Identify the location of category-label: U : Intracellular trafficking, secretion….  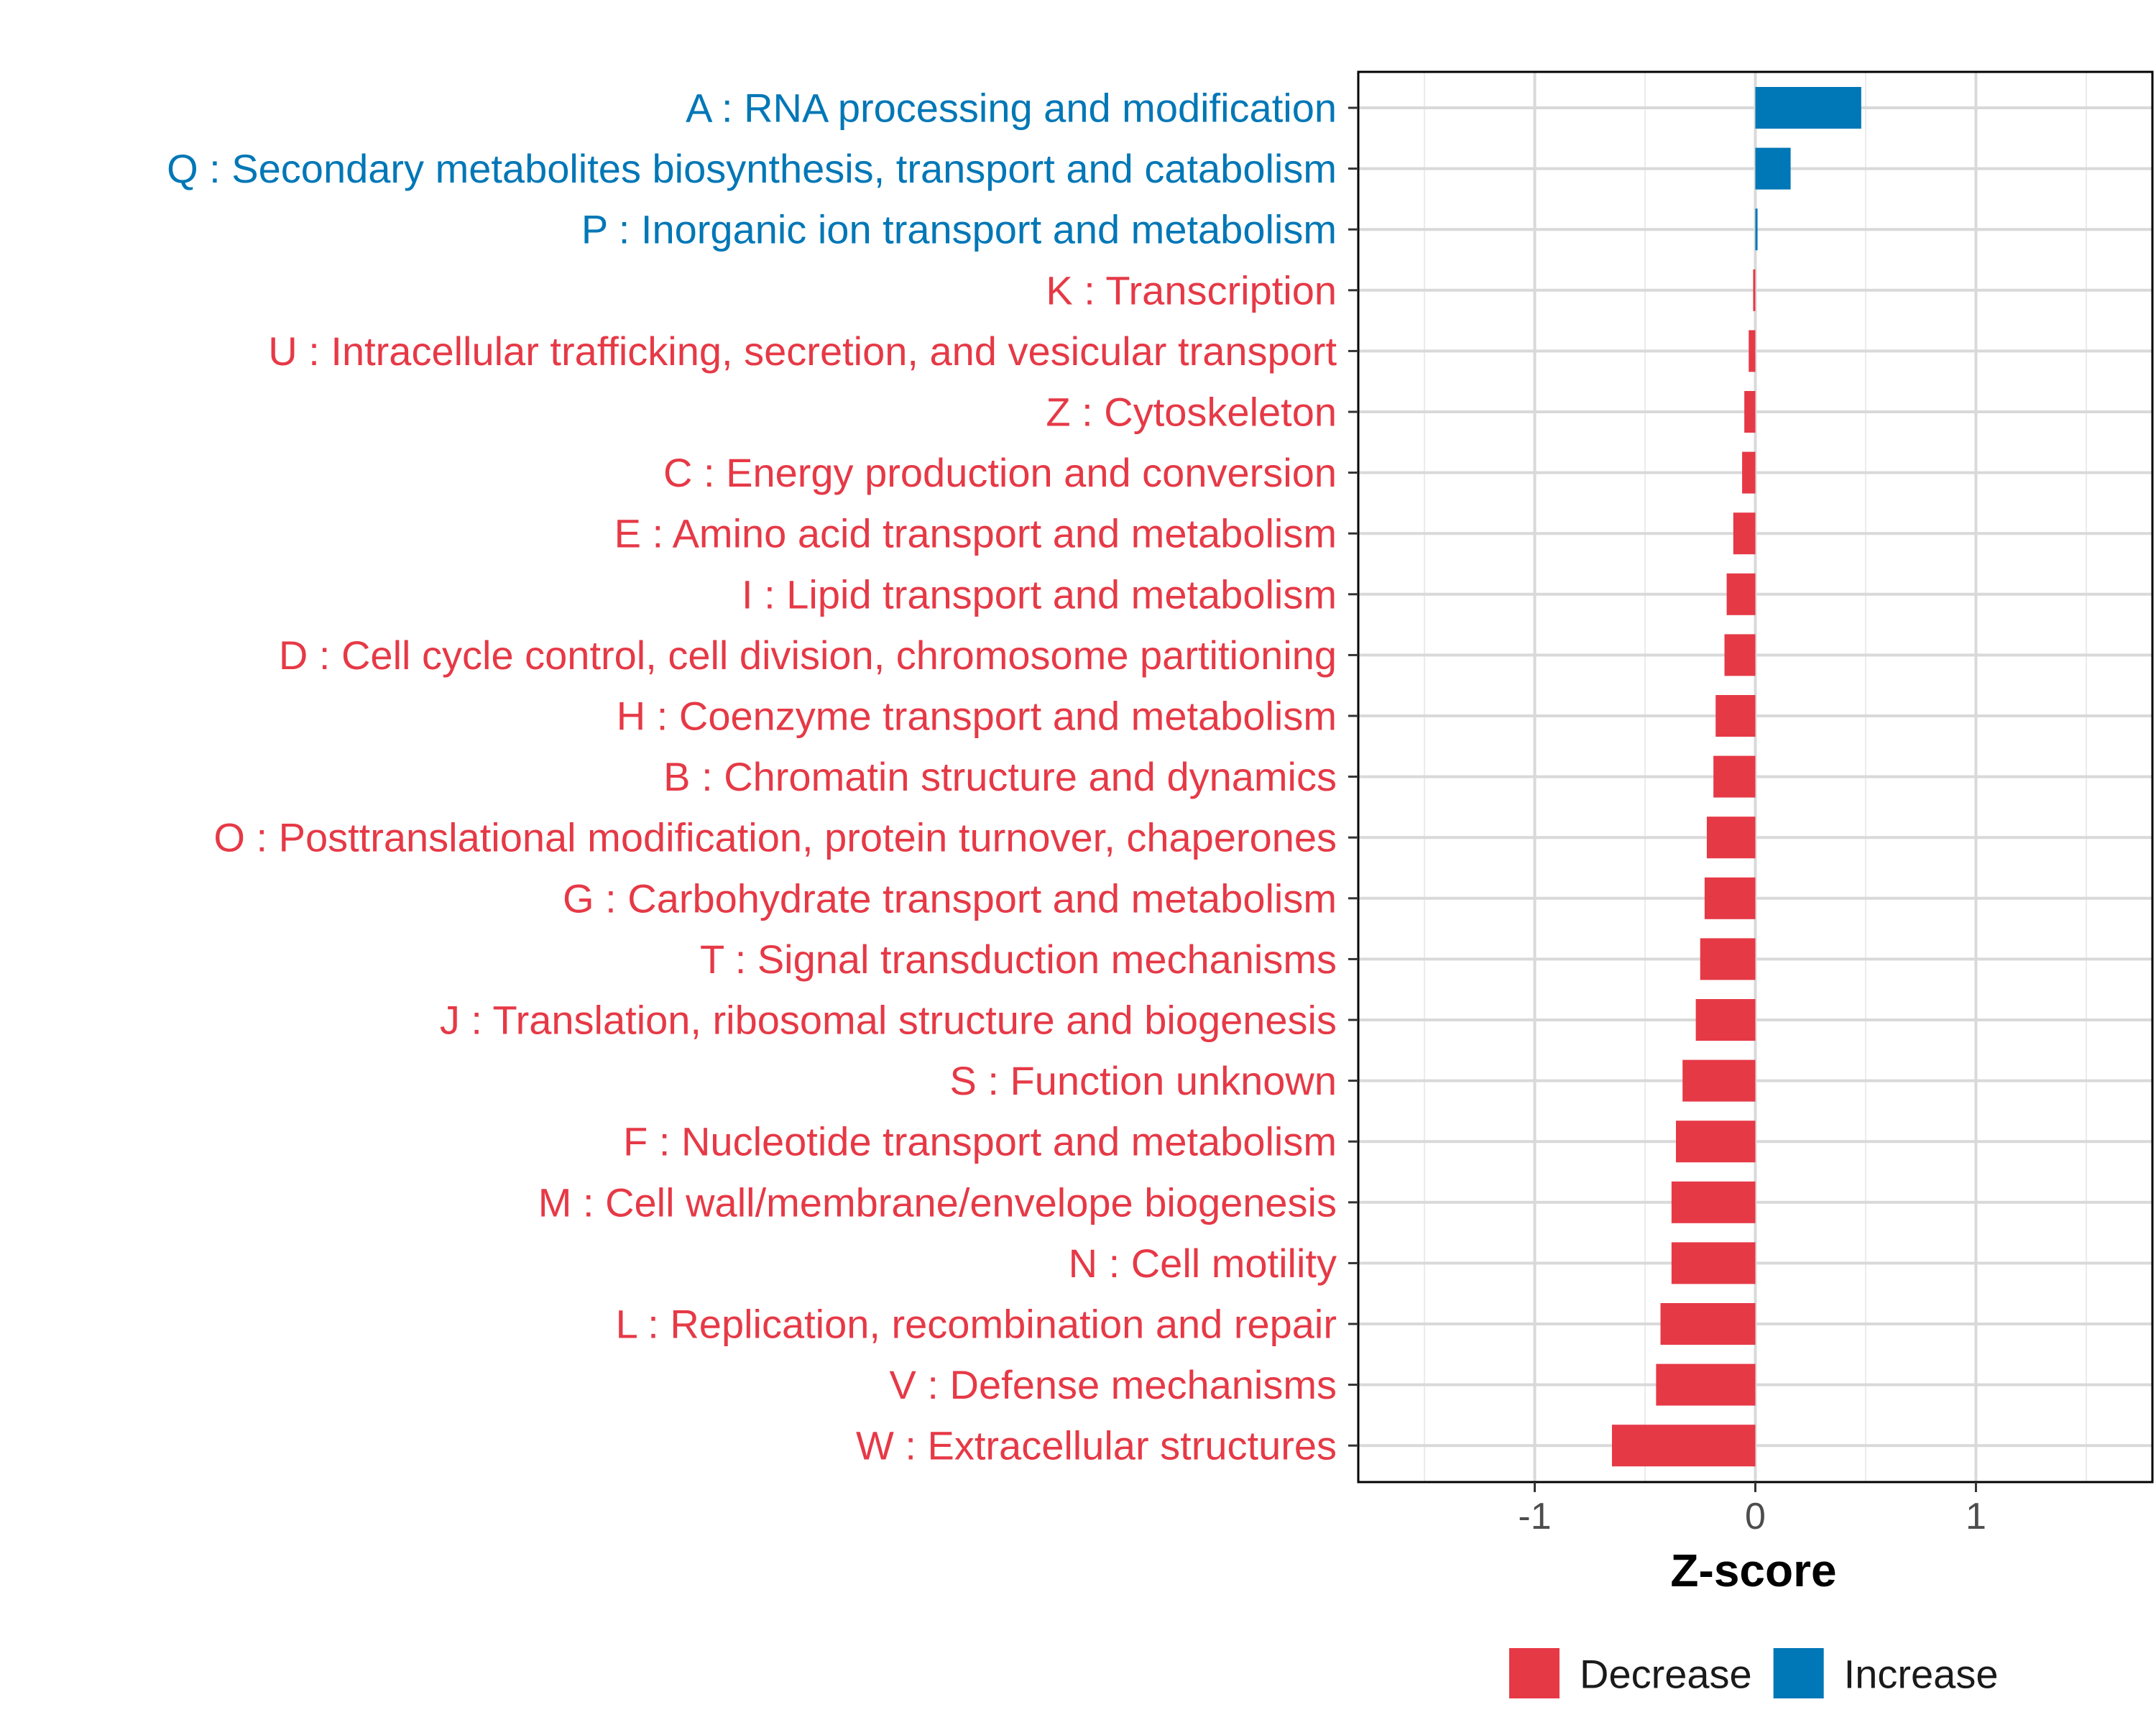
(802, 351).